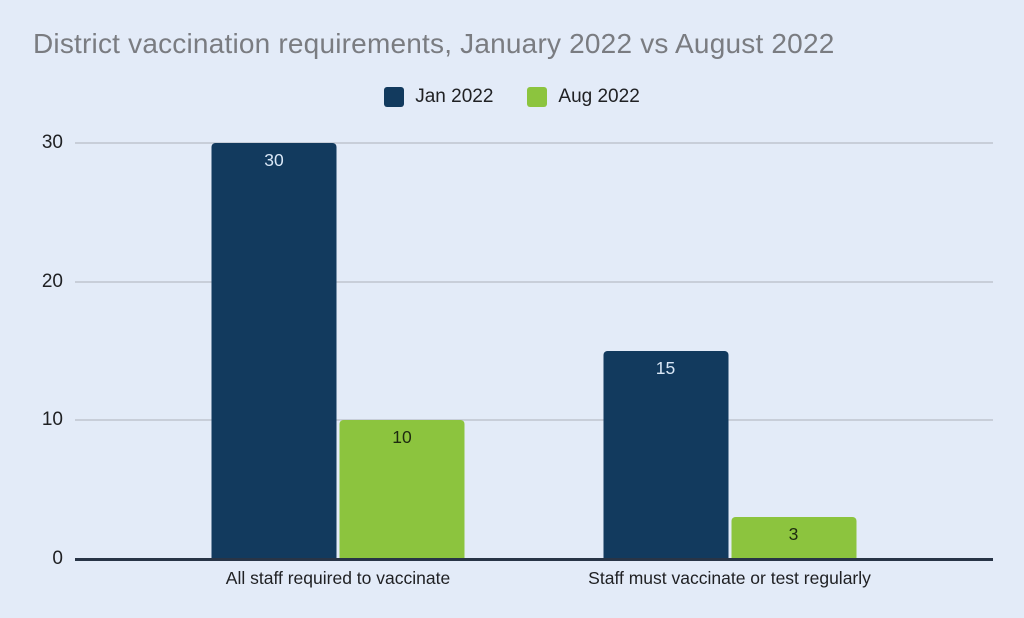 The image size is (1024, 618). Describe the element at coordinates (793, 534) in the screenshot. I see `bar-value-label: 3` at that location.